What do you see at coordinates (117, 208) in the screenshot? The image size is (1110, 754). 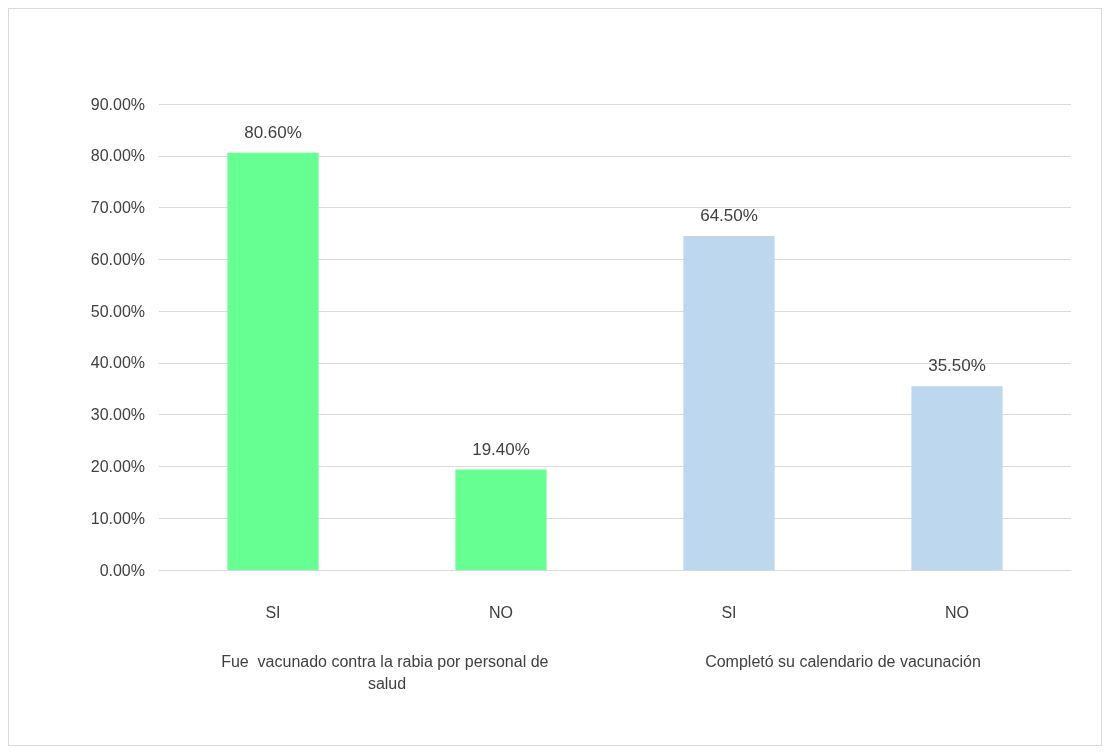 I see `y-tick-label: 70.00%` at bounding box center [117, 208].